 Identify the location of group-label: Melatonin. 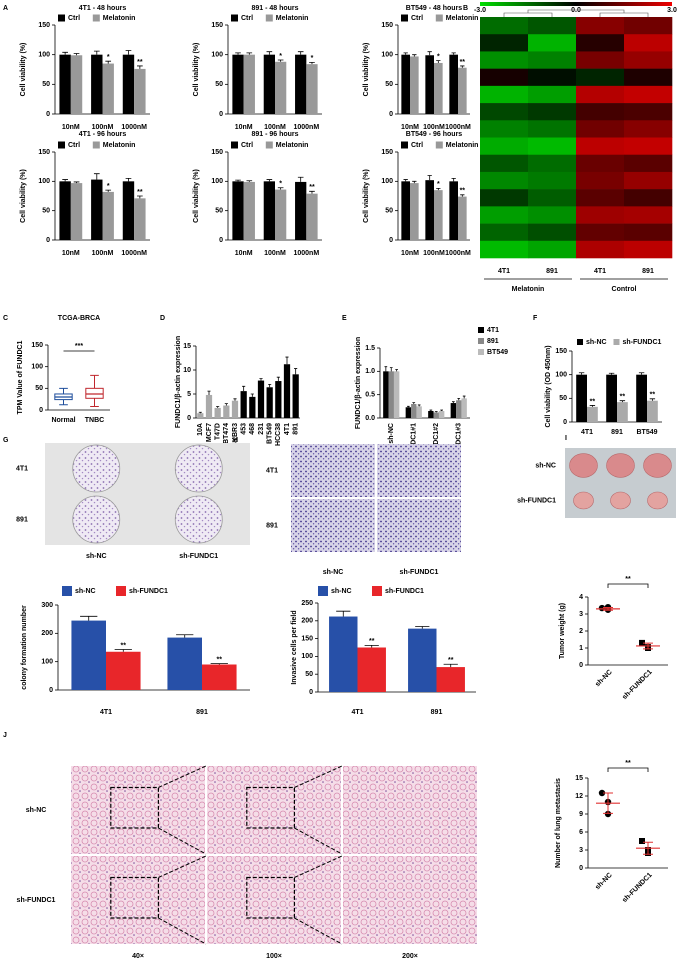
(528, 289).